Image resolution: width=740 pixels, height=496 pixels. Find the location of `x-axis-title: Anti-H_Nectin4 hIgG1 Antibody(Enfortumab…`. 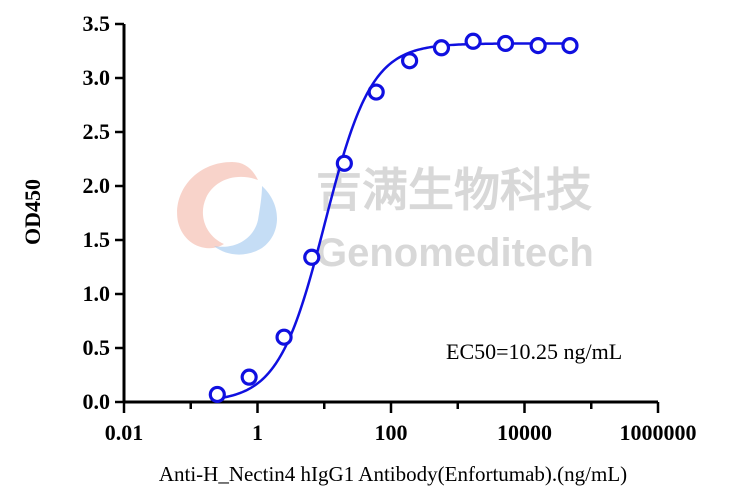

x-axis-title: Anti-H_Nectin4 hIgG1 Antibody(Enfortumab… is located at coordinates (393, 474).